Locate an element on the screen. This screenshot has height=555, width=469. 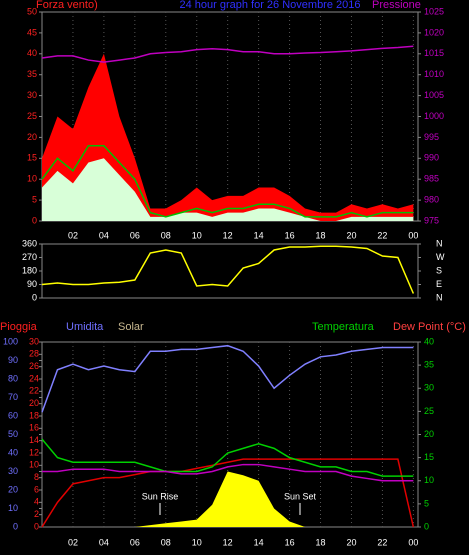
y3-tick-label: 2 is located at coordinates (36, 514).